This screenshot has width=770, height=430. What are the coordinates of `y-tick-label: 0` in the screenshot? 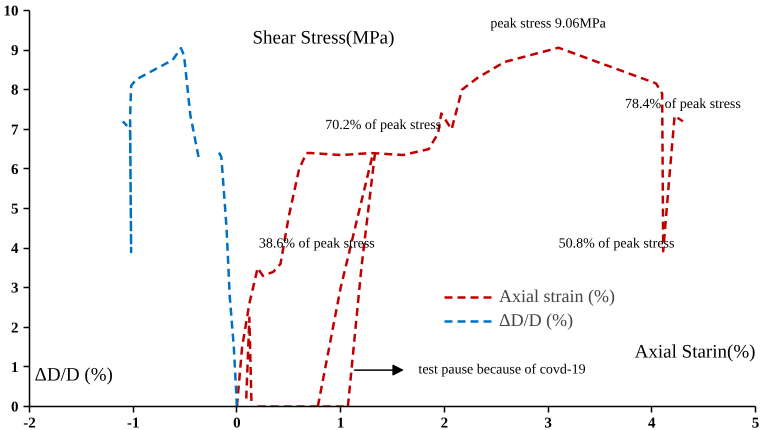 It's located at (14, 408).